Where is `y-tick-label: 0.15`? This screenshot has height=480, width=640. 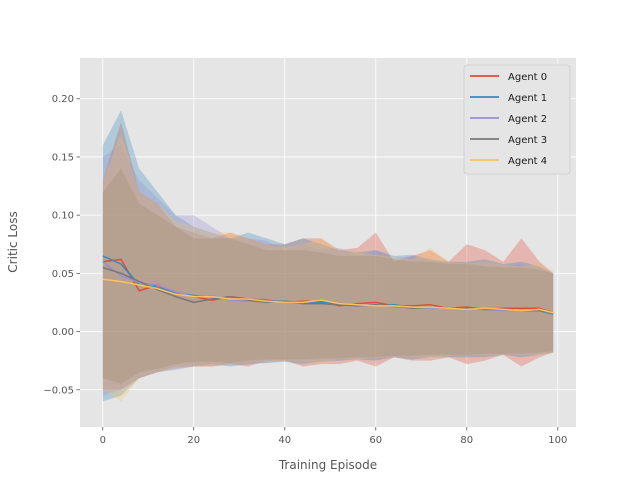 y-tick-label: 0.15 is located at coordinates (63, 157).